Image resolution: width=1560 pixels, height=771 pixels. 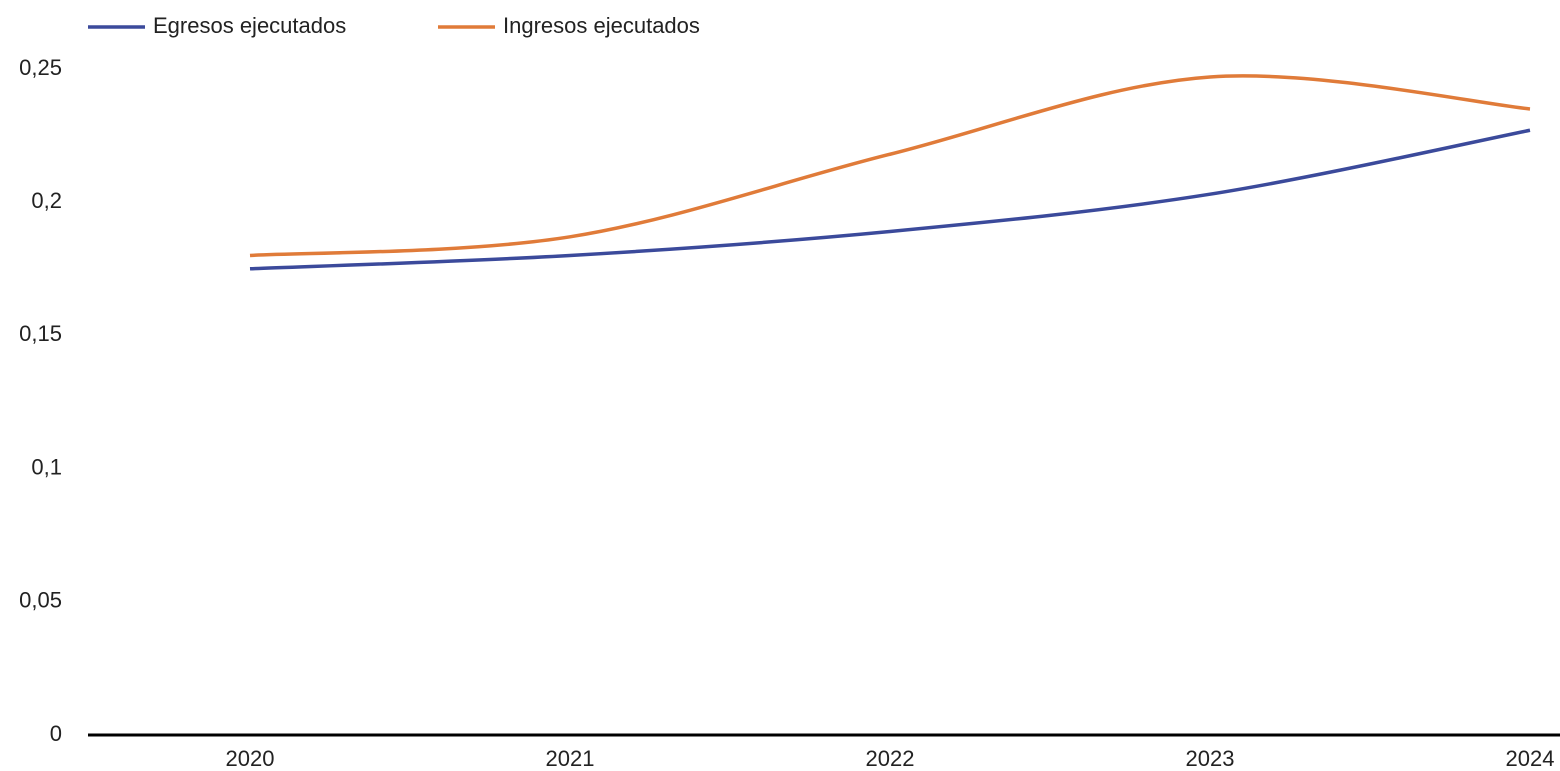 I want to click on y-tick-label: 0, so click(x=56, y=733).